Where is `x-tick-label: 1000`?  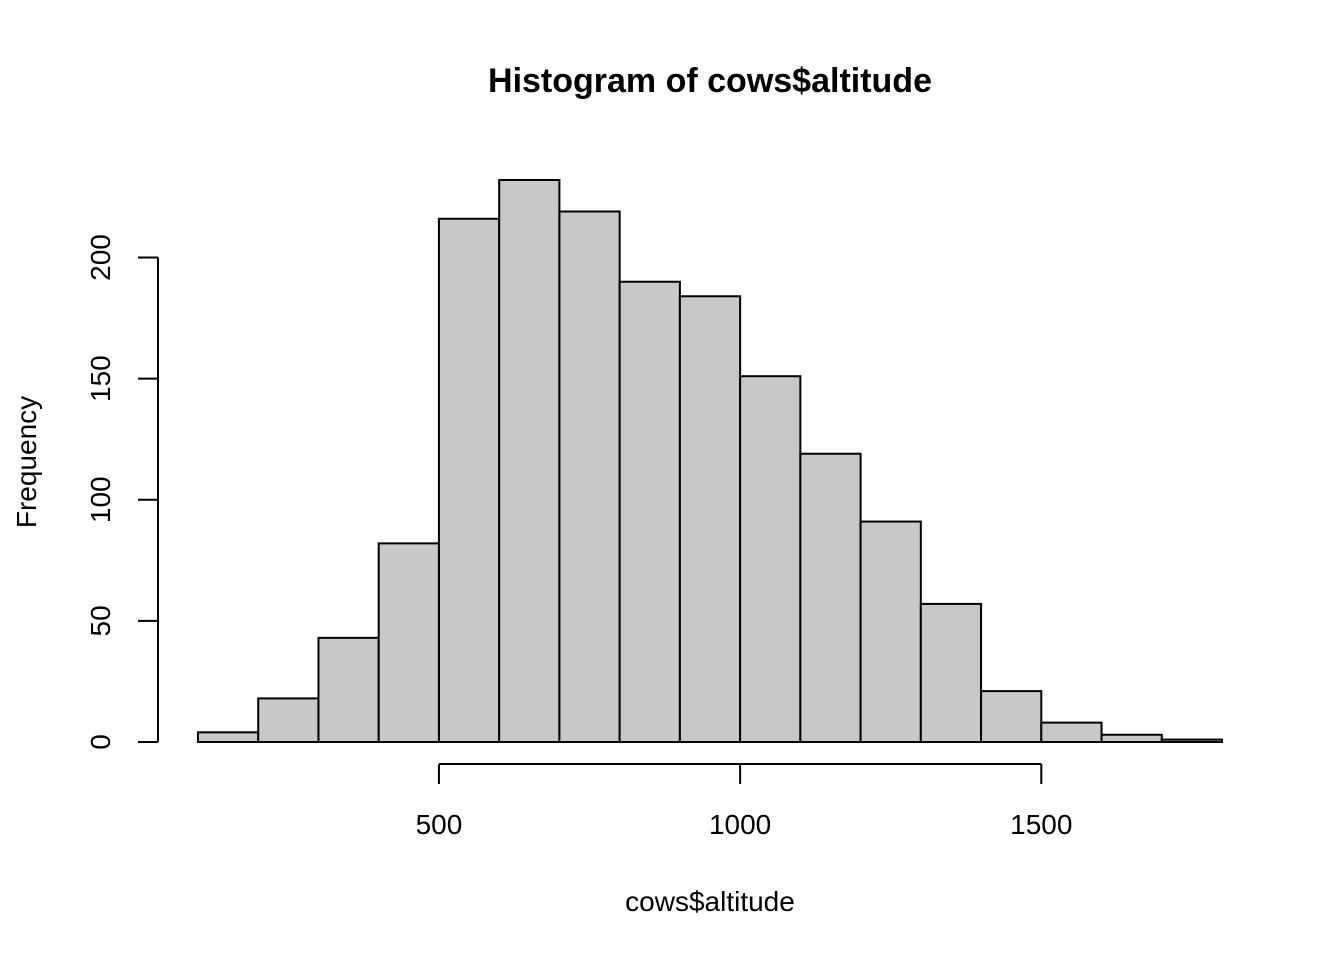
x-tick-label: 1000 is located at coordinates (740, 824).